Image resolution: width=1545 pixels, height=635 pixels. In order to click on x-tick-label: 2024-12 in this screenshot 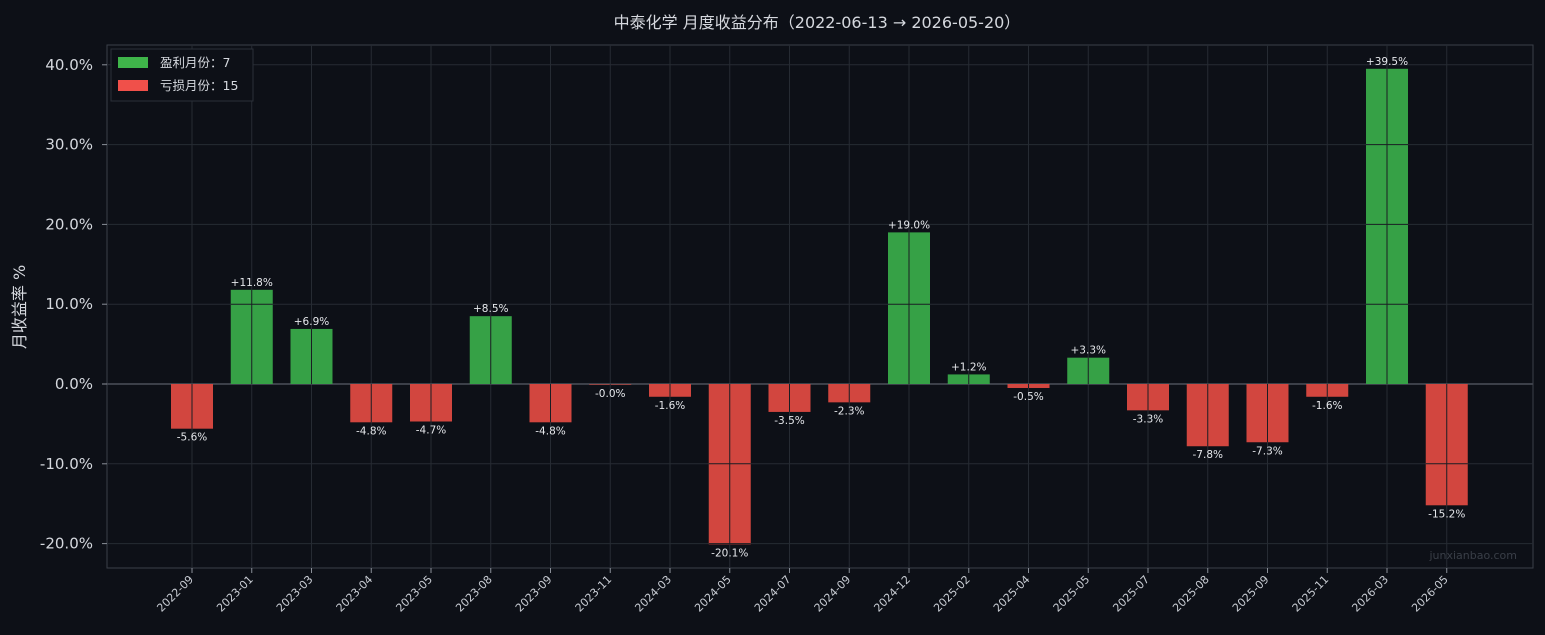, I will do `click(892, 594)`.